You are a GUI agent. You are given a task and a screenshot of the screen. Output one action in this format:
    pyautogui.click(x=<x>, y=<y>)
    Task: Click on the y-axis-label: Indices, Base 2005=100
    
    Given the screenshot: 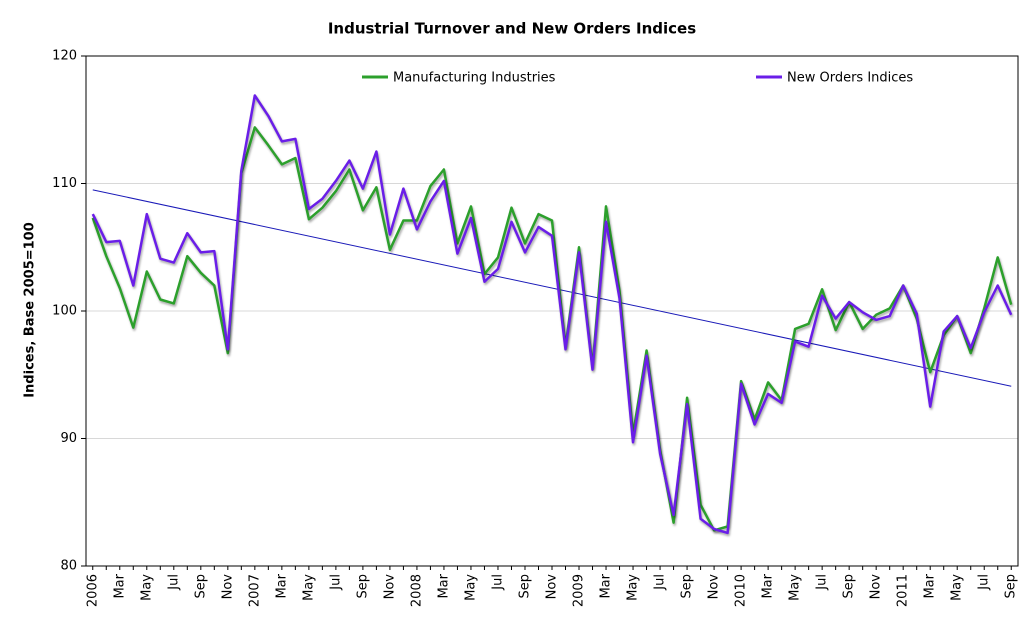 What is the action you would take?
    pyautogui.click(x=30, y=310)
    